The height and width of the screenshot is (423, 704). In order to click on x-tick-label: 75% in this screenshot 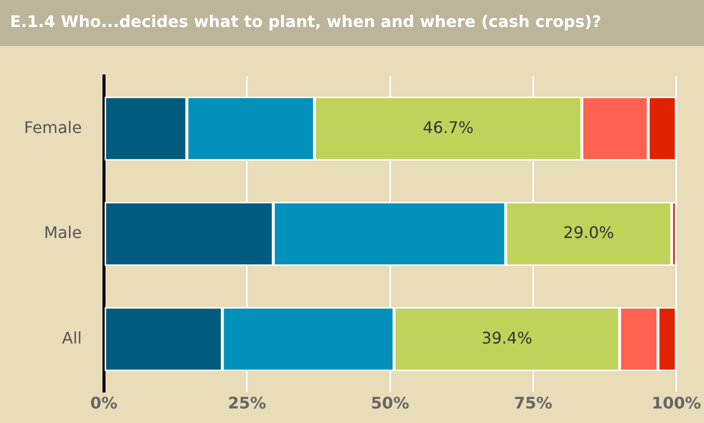, I will do `click(533, 403)`.